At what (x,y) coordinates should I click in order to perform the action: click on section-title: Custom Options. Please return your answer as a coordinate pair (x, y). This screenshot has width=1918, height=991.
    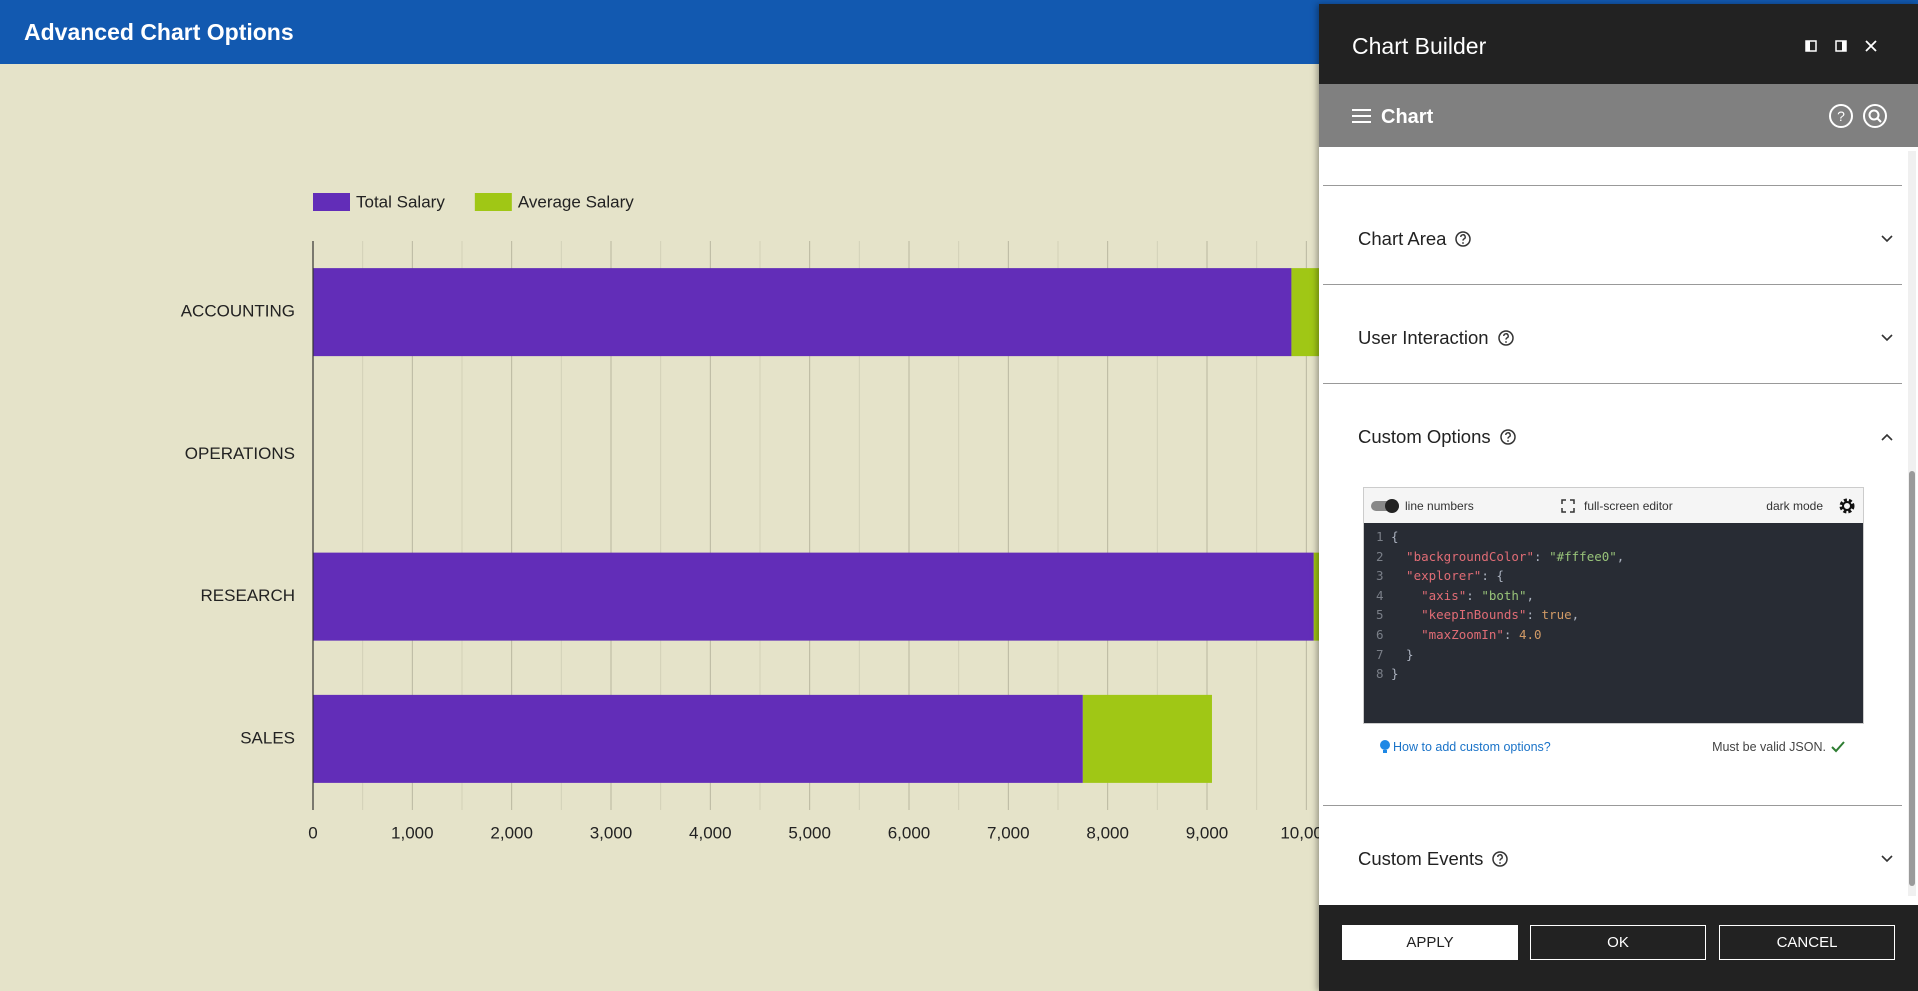
    Looking at the image, I should click on (1424, 436).